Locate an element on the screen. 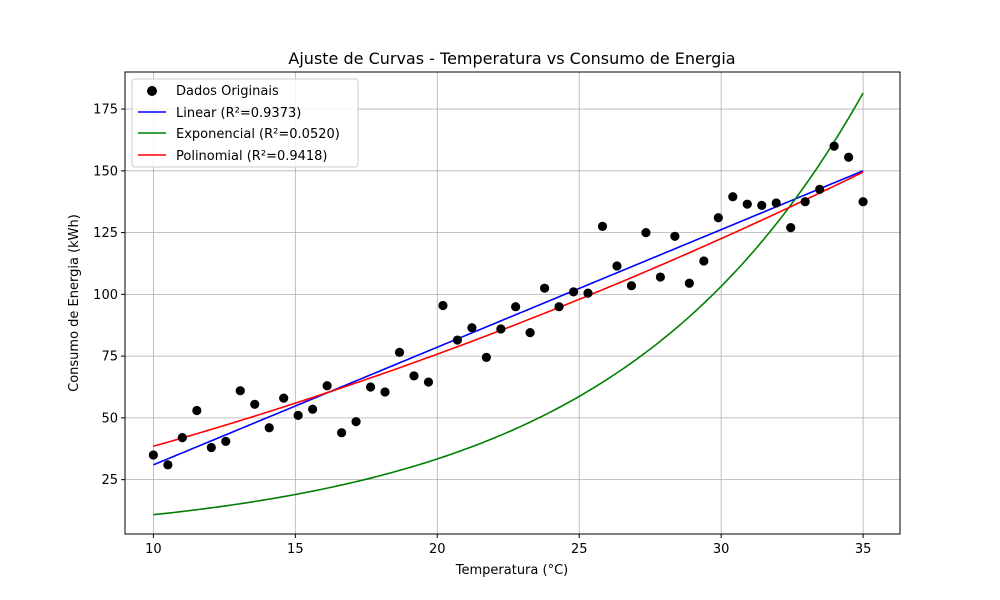 The width and height of the screenshot is (1000, 600). x-axis-label: Temperatura (°C) is located at coordinates (511, 570).